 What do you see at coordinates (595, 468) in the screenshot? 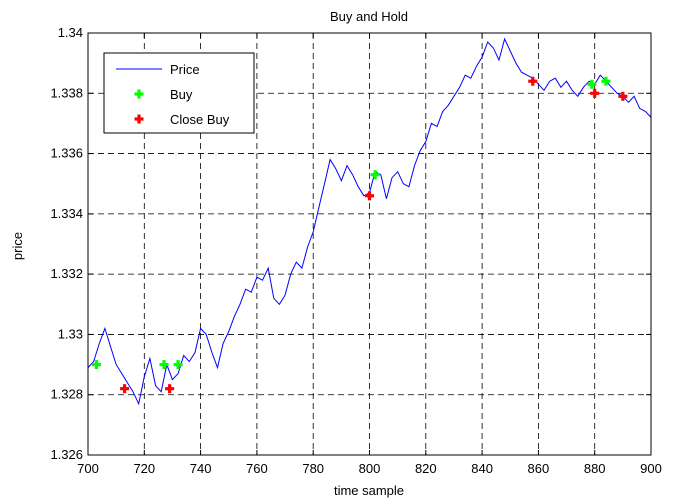
I see `x-tick-label: 880` at bounding box center [595, 468].